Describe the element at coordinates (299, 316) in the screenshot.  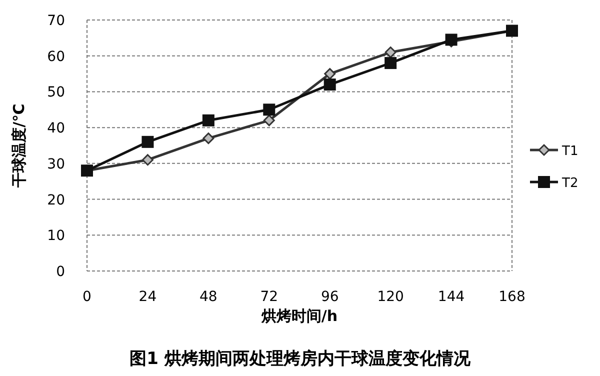
I see `x-axis-title: 烘烤时间/h` at that location.